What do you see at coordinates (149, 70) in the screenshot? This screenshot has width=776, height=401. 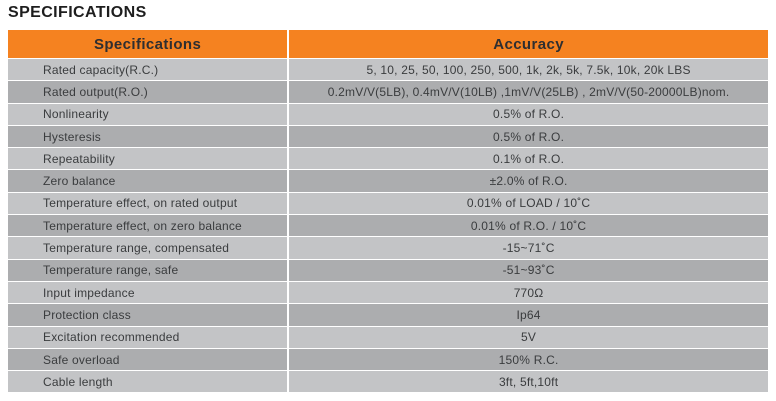 I see `spec-label: Rated capacity(R.C.)` at bounding box center [149, 70].